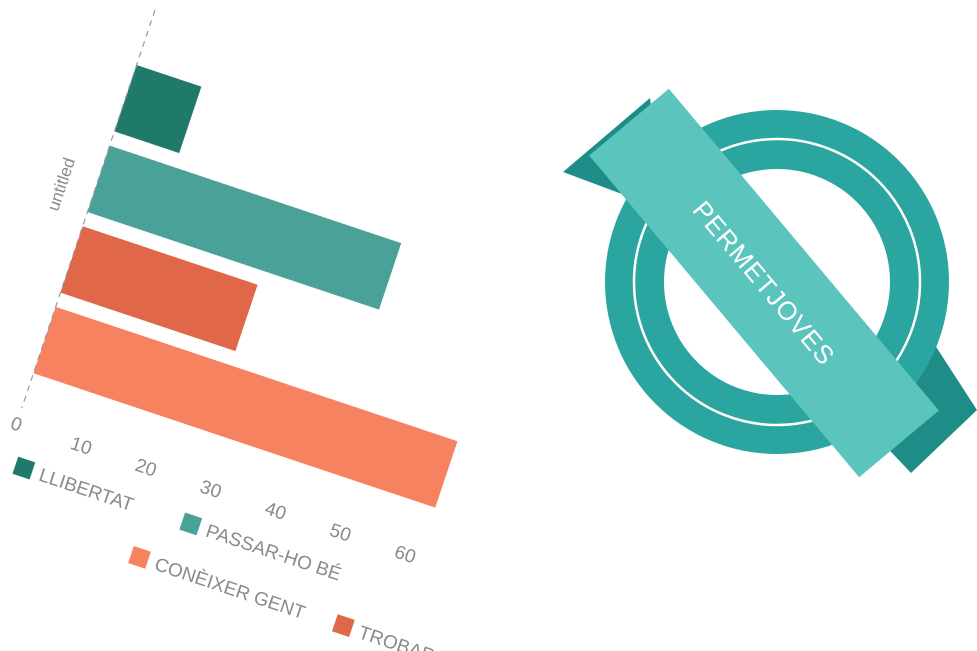 The height and width of the screenshot is (651, 977). Describe the element at coordinates (275, 511) in the screenshot. I see `x-tick-label-40: 40` at that location.